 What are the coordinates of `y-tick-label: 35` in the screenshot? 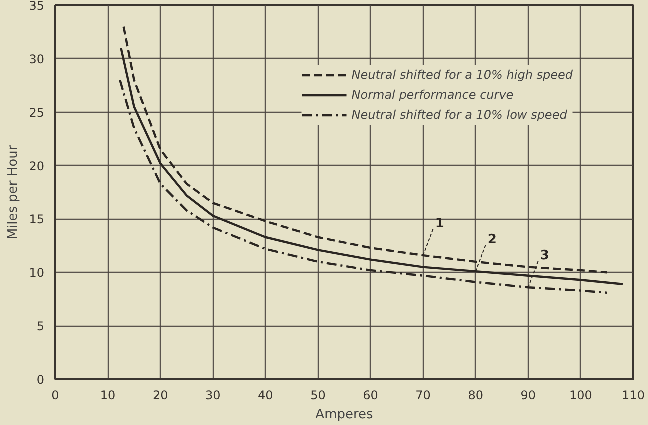 It's located at (37, 6).